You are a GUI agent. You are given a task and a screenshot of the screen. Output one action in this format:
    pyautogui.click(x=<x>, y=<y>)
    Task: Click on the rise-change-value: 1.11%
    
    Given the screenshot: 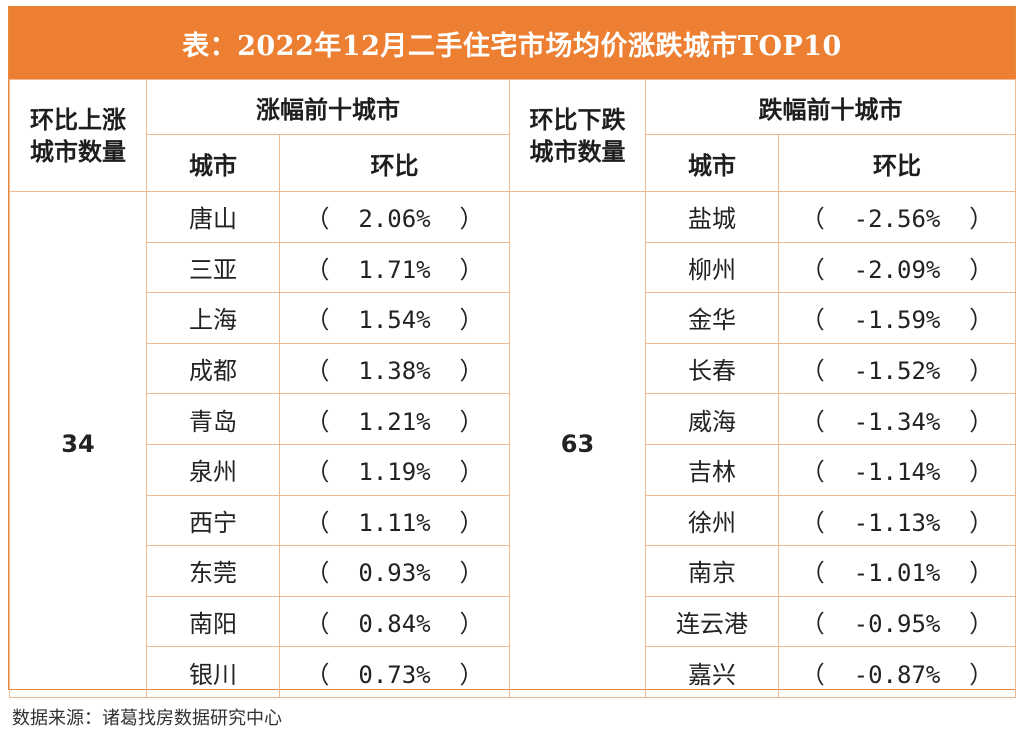 What is the action you would take?
    pyautogui.click(x=394, y=522)
    